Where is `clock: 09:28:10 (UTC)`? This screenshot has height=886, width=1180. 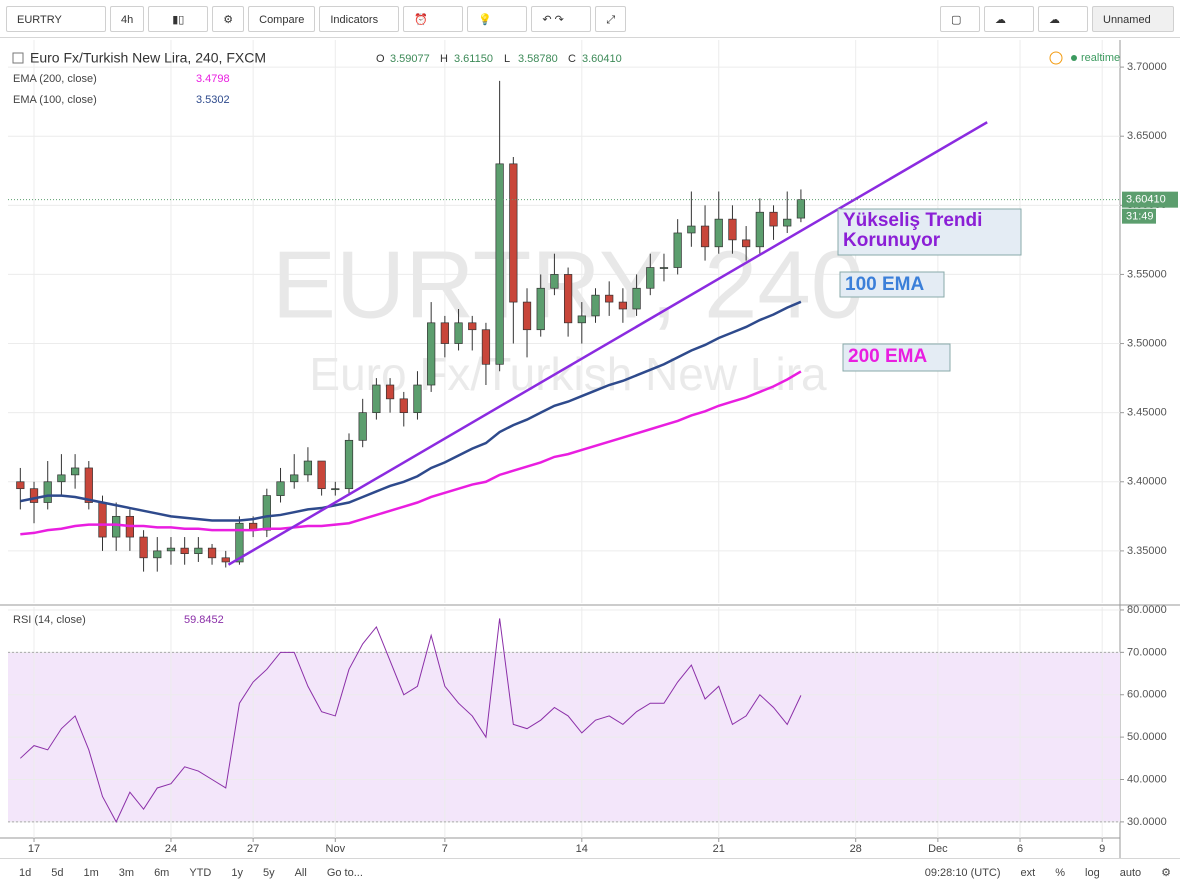
clock: 09:28:10 (UTC) is located at coordinates (962, 872).